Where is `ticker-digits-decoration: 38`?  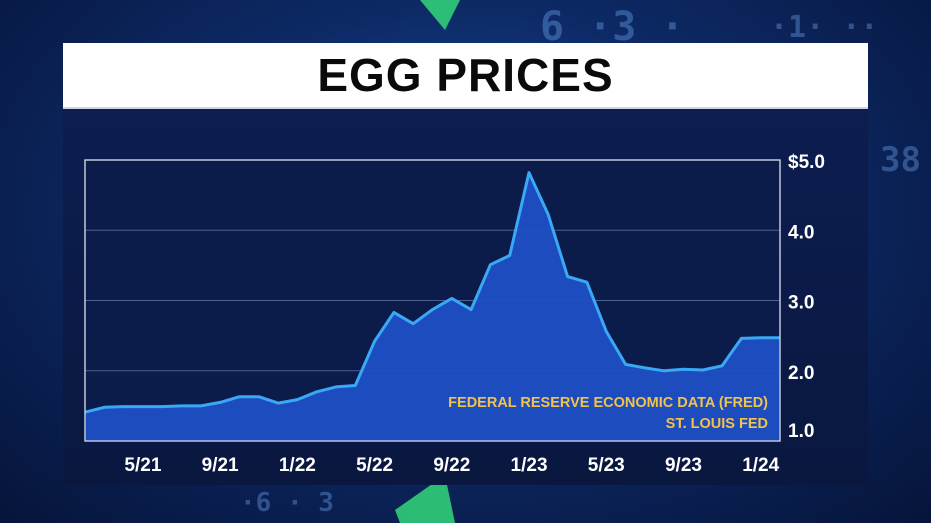
ticker-digits-decoration: 38 is located at coordinates (900, 160).